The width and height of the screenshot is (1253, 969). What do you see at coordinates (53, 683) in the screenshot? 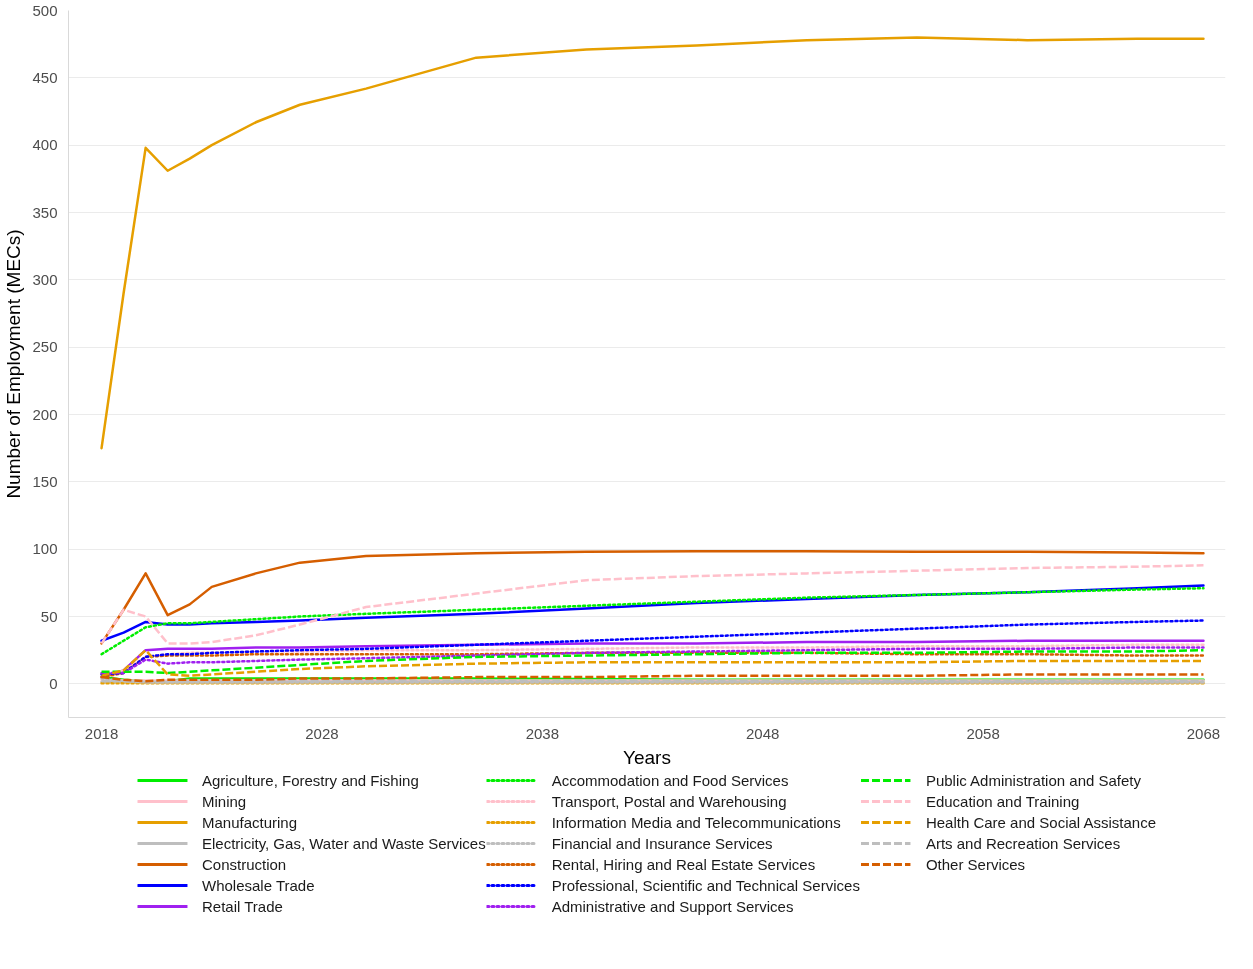
I see `y-tick-label: 0` at bounding box center [53, 683].